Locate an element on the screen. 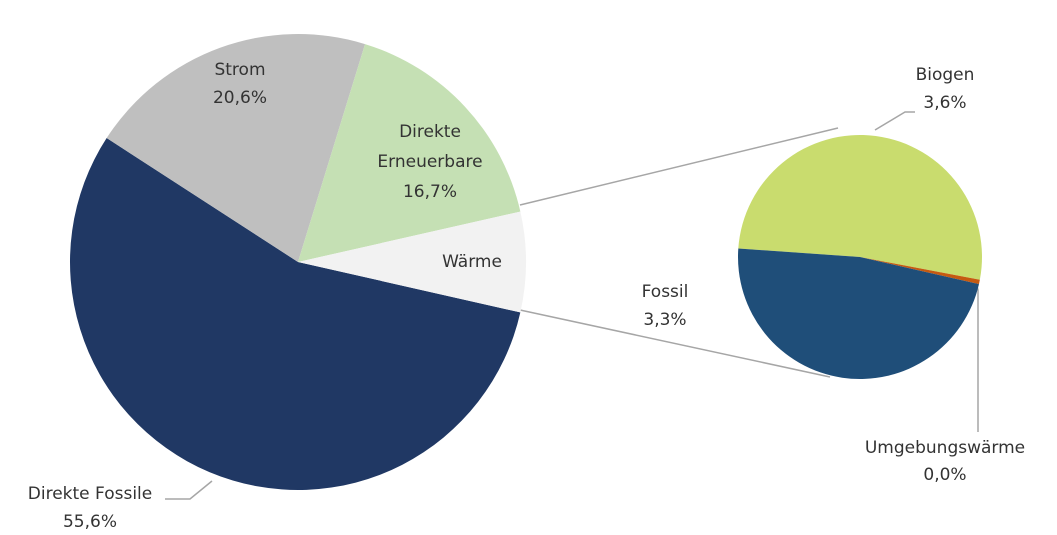  slice-label: Direkte Fossile is located at coordinates (90, 494).